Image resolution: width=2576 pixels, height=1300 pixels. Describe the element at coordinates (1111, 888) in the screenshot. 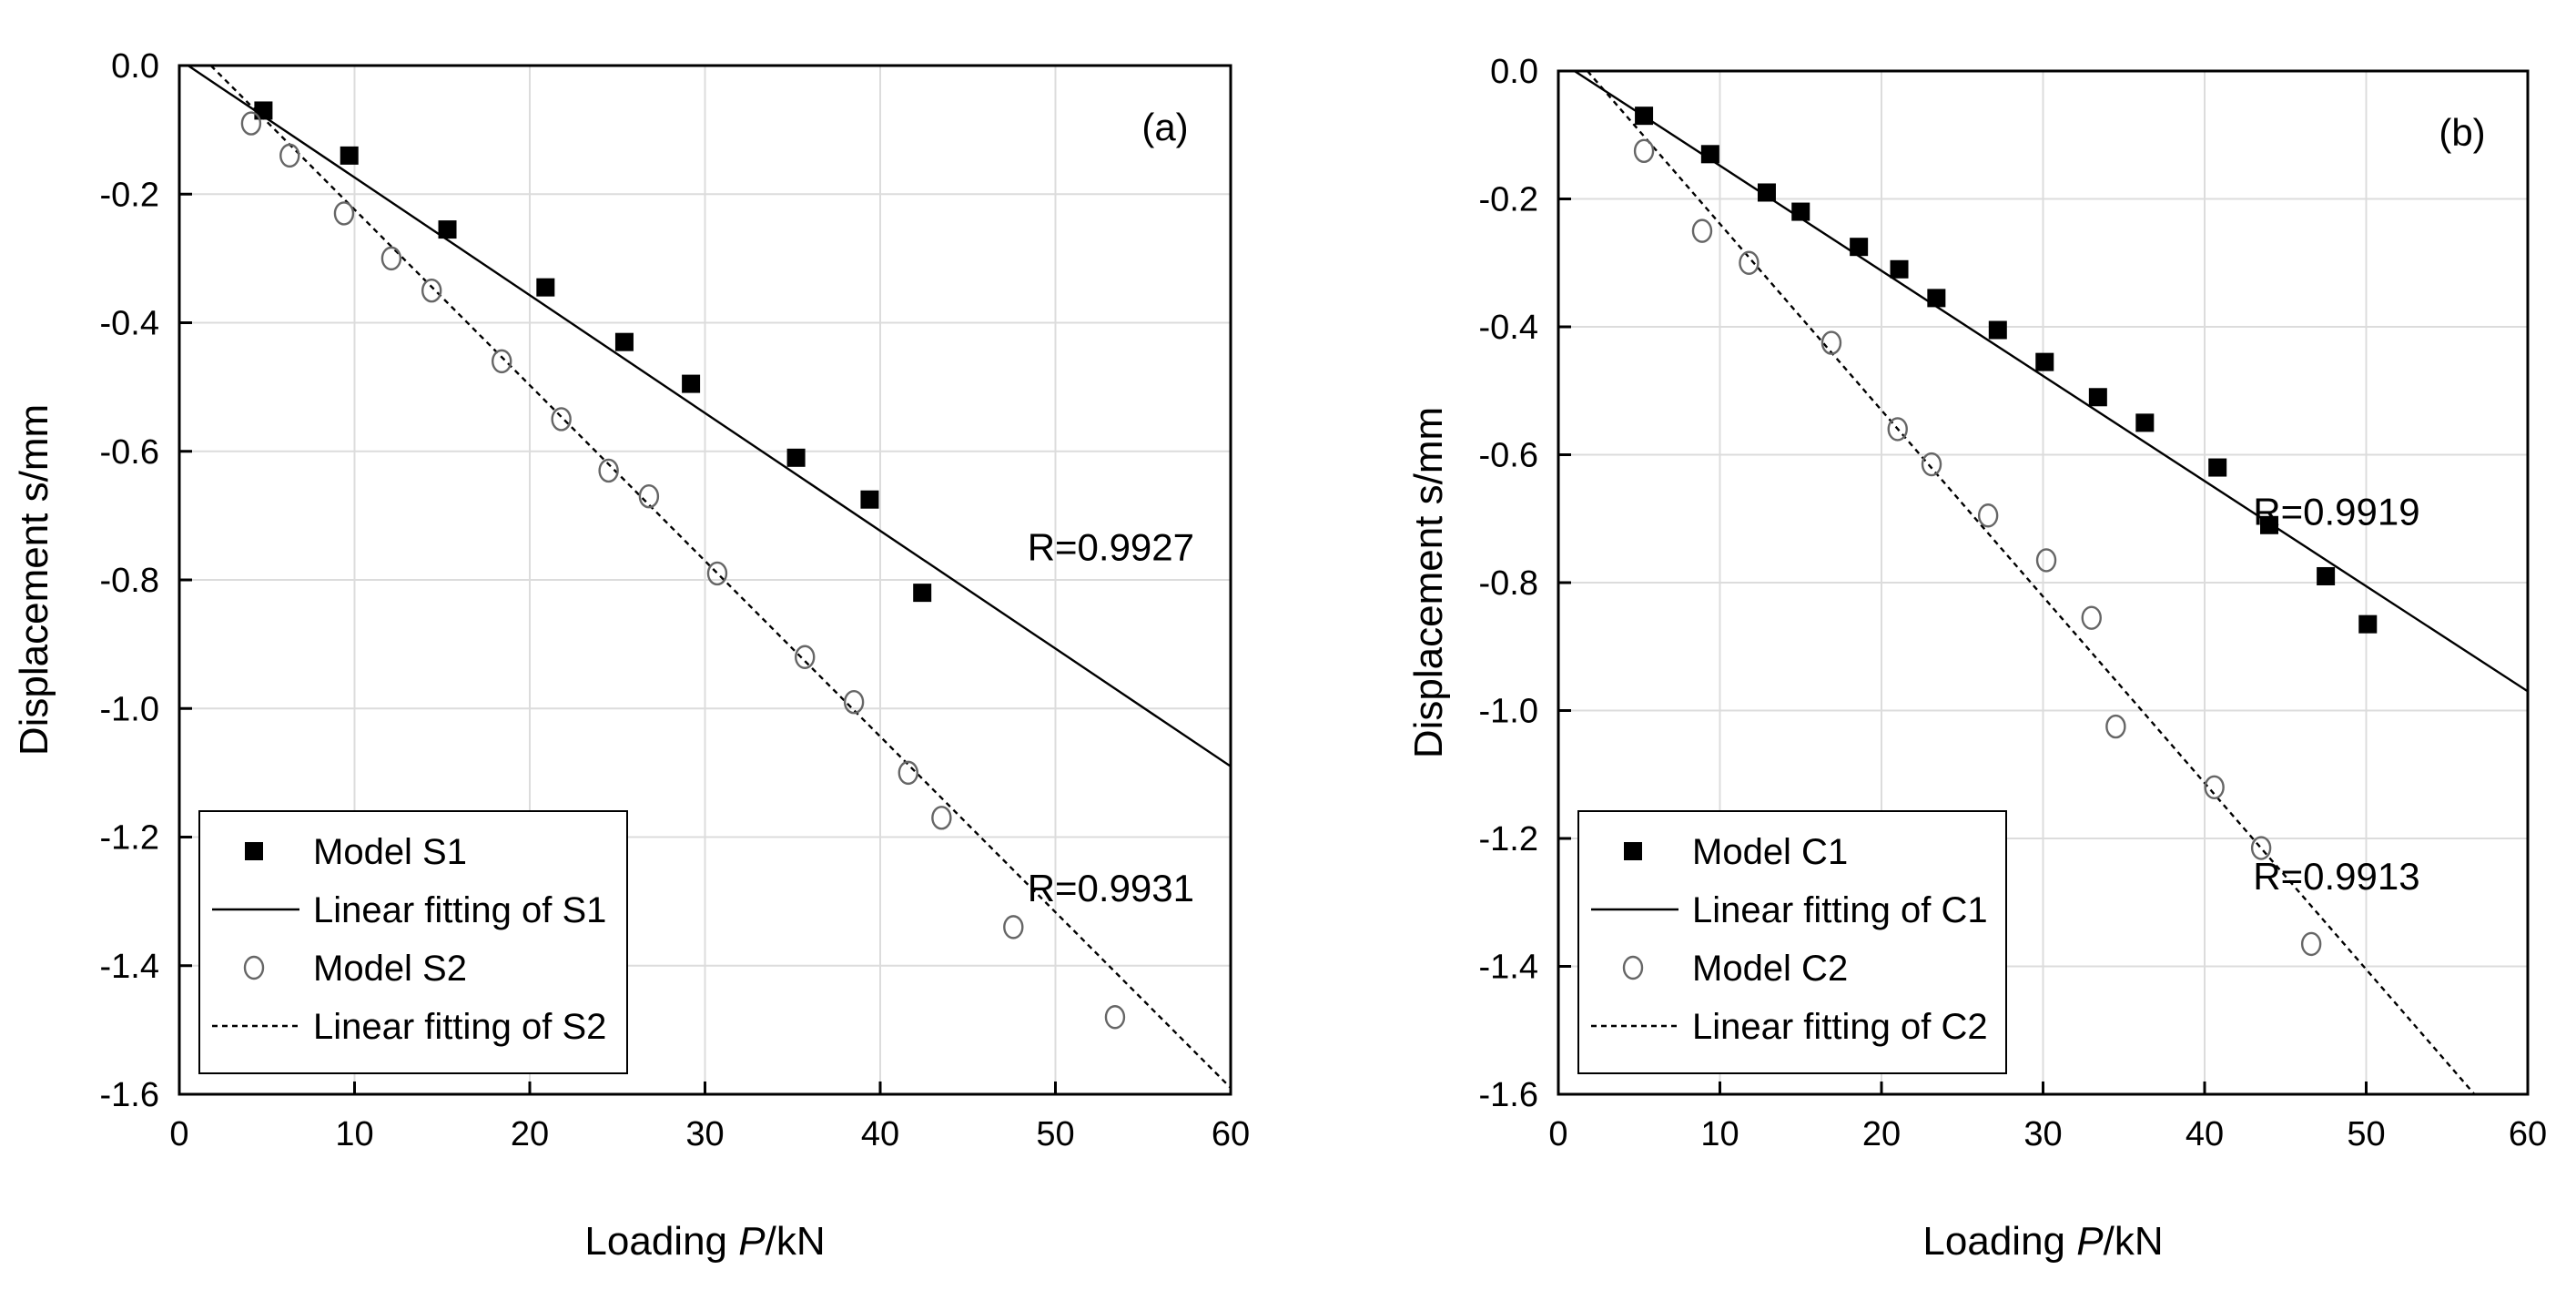

I see `r-value-annotation: R=0.9931` at that location.